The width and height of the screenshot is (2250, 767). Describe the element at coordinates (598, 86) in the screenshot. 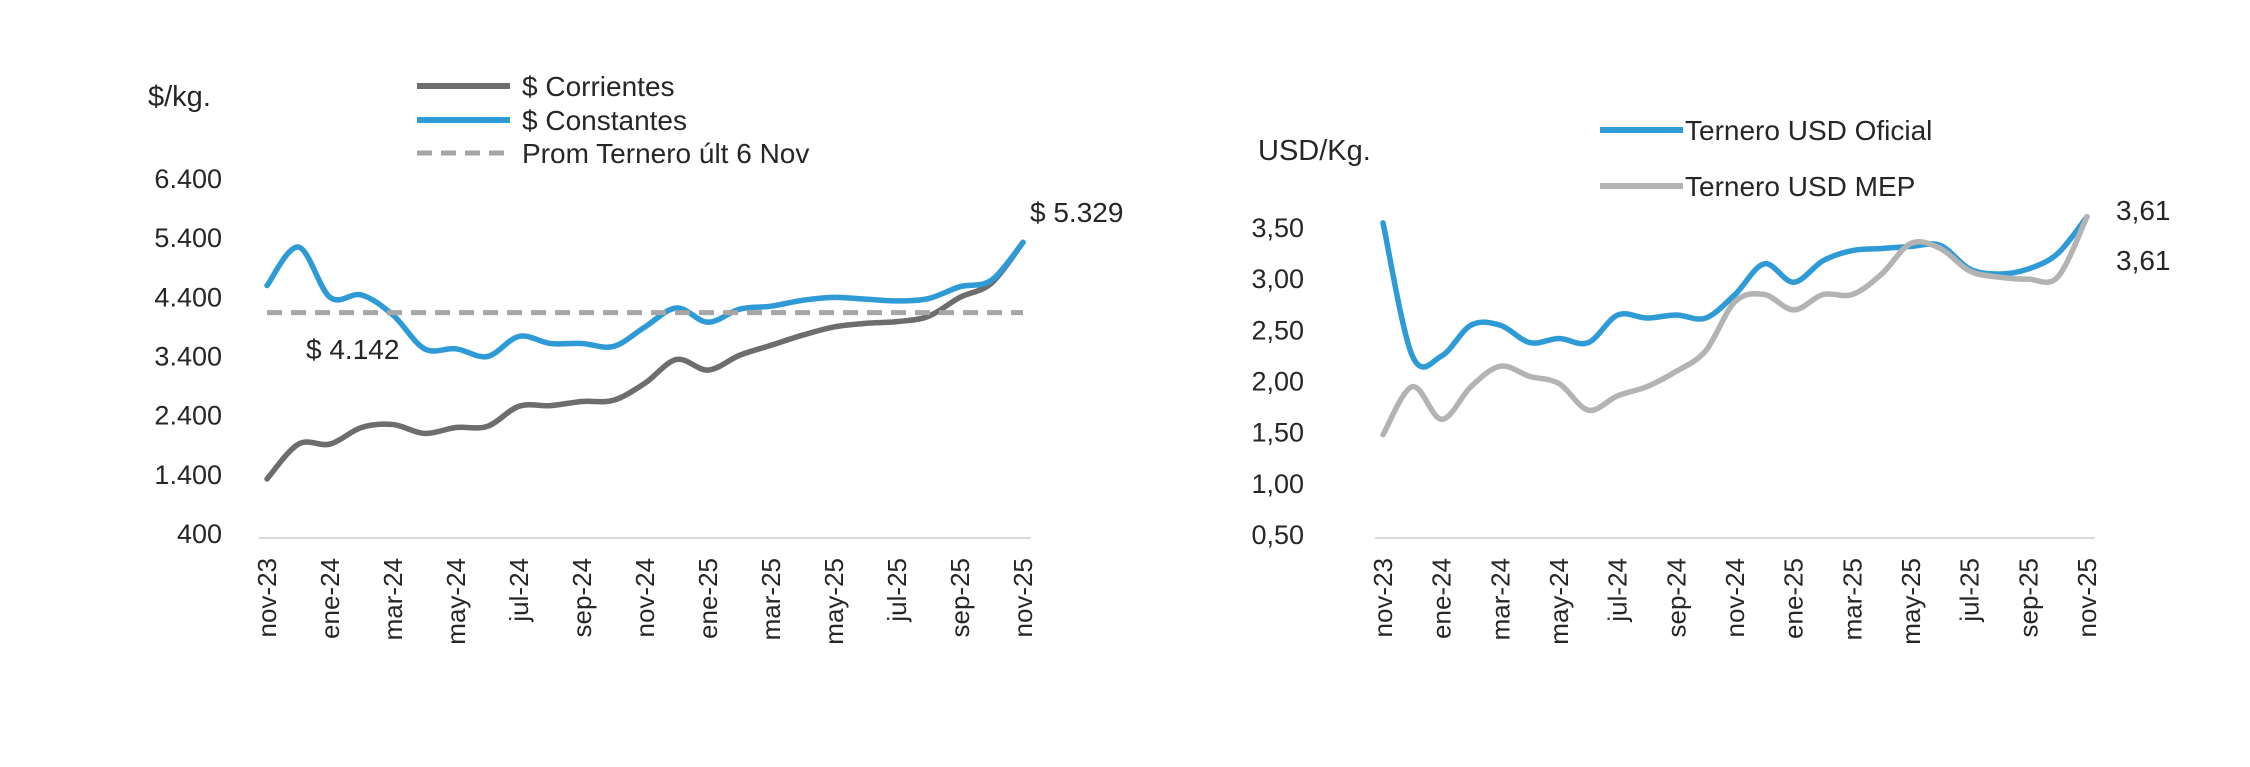

I see `legend-label-corrientes: $ Corrientes` at that location.